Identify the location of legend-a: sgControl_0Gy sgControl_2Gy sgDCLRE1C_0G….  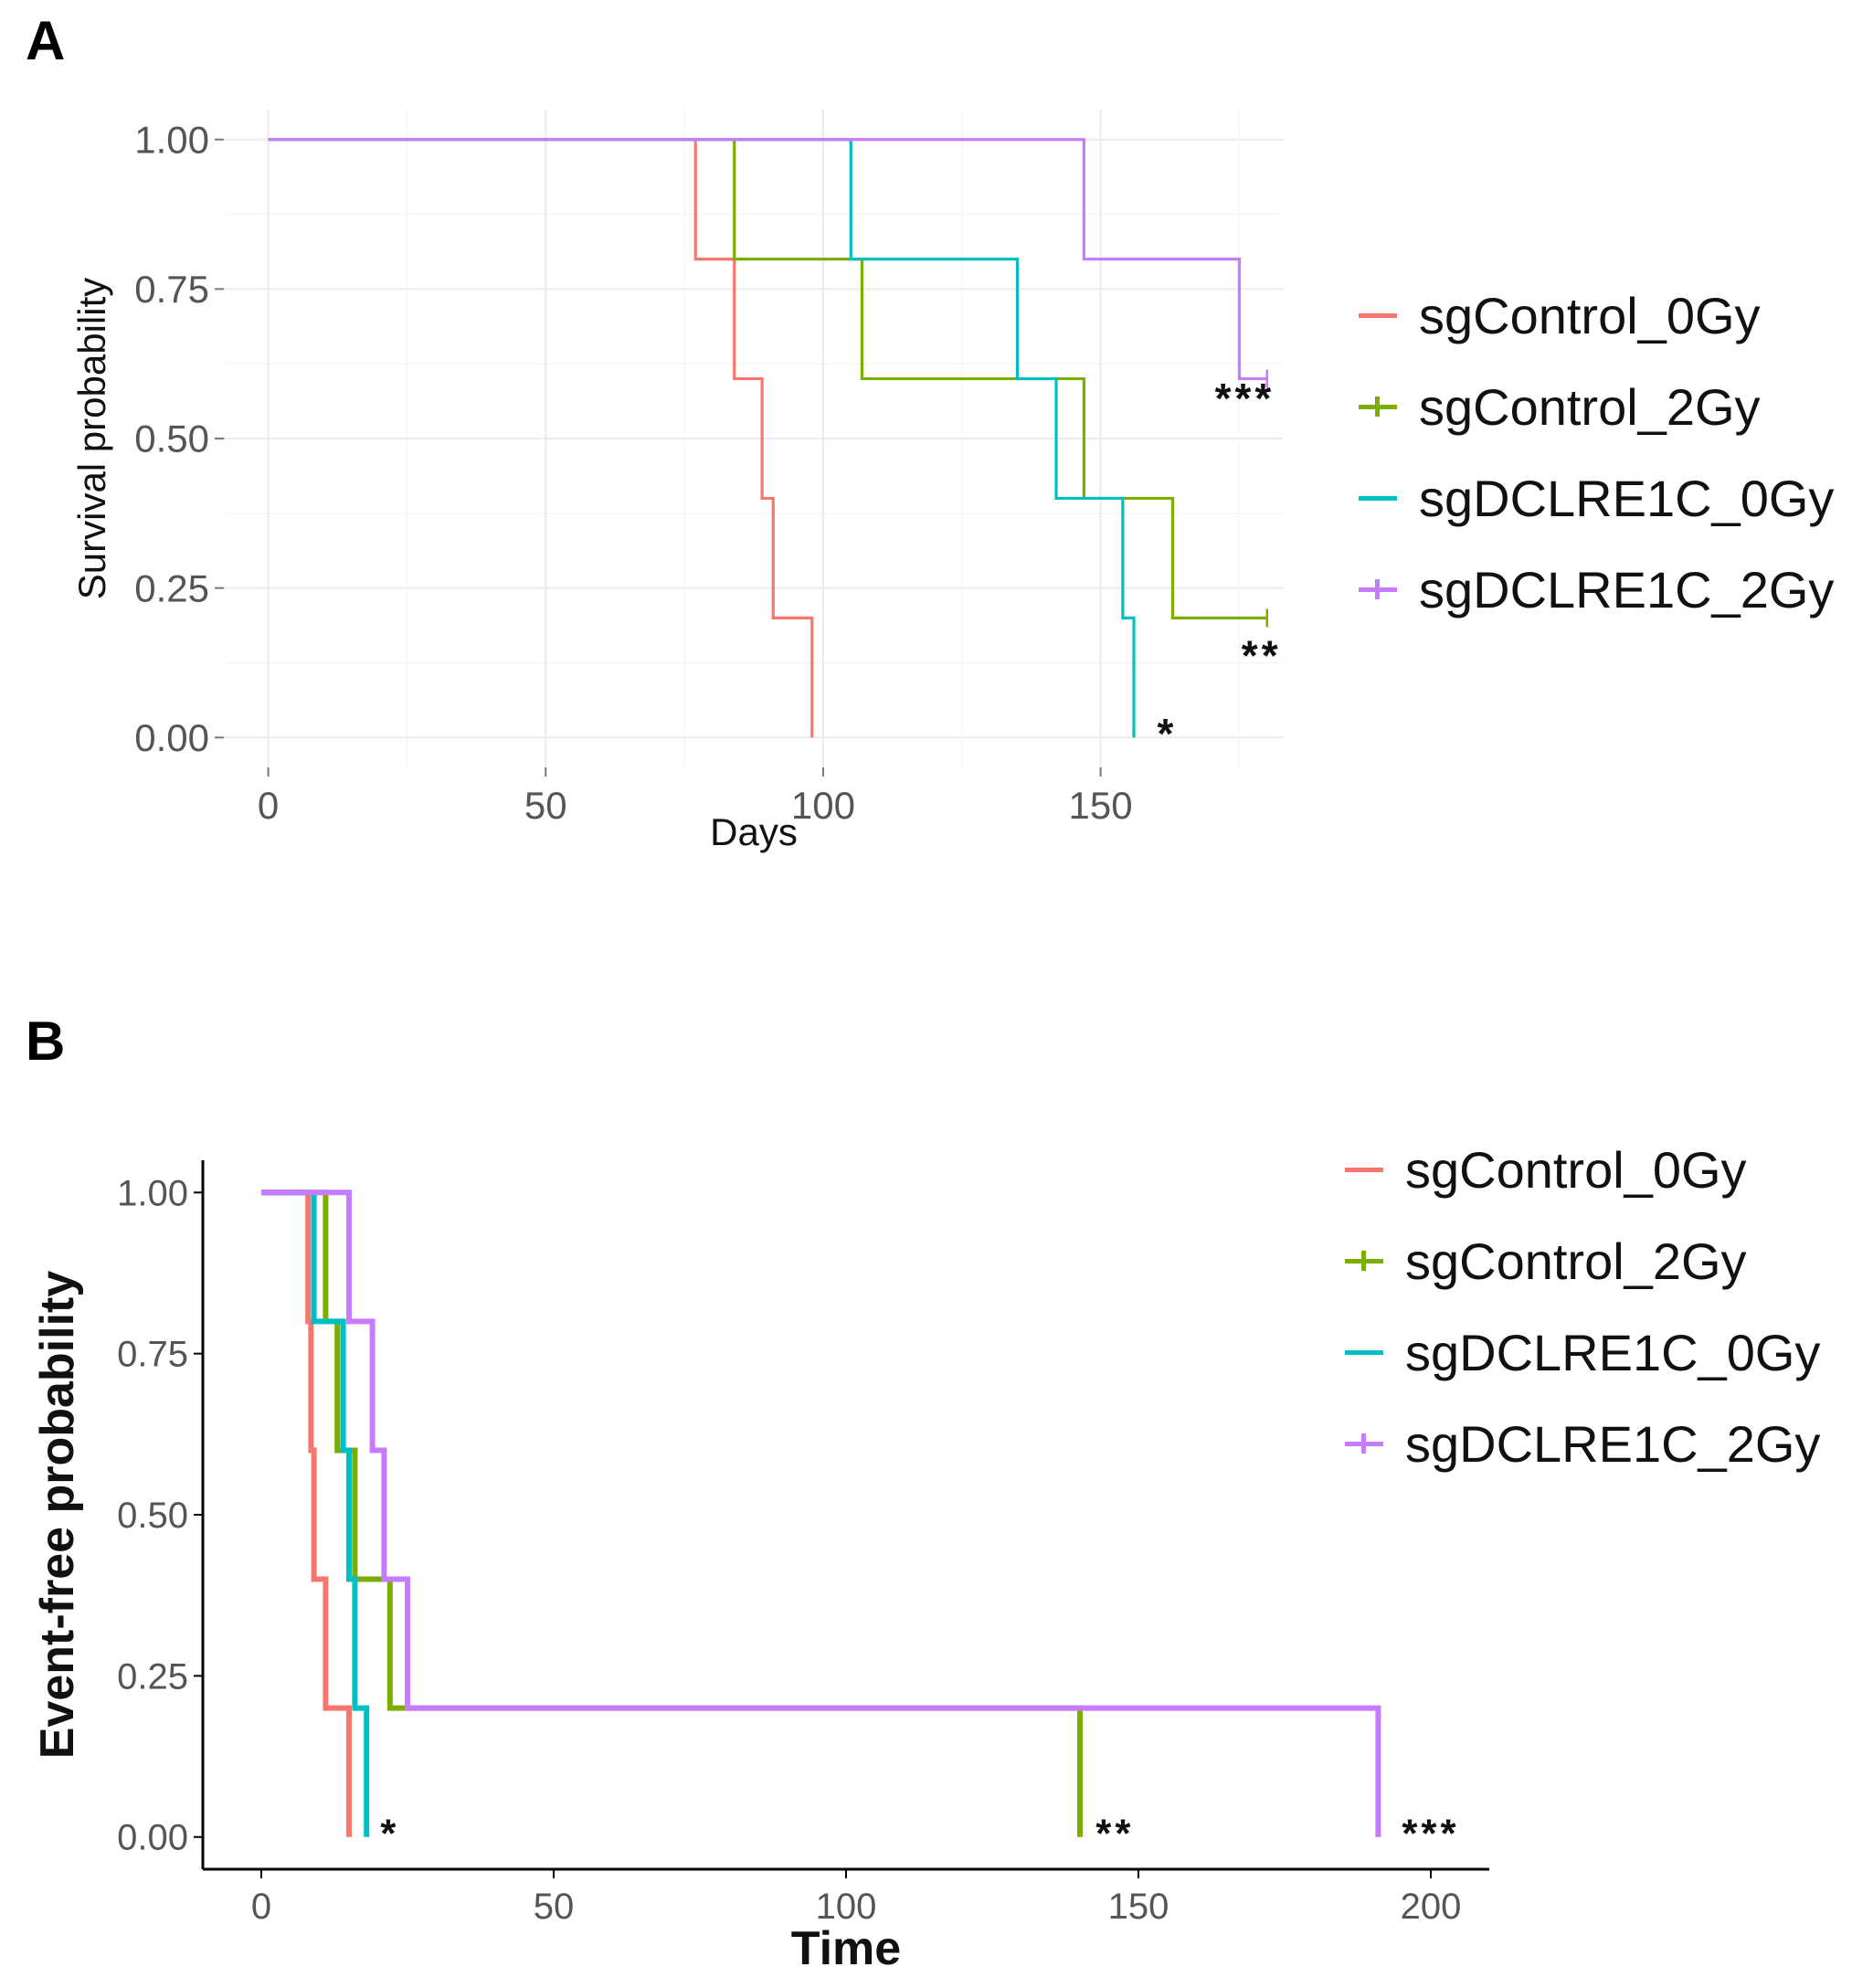
(1595, 452).